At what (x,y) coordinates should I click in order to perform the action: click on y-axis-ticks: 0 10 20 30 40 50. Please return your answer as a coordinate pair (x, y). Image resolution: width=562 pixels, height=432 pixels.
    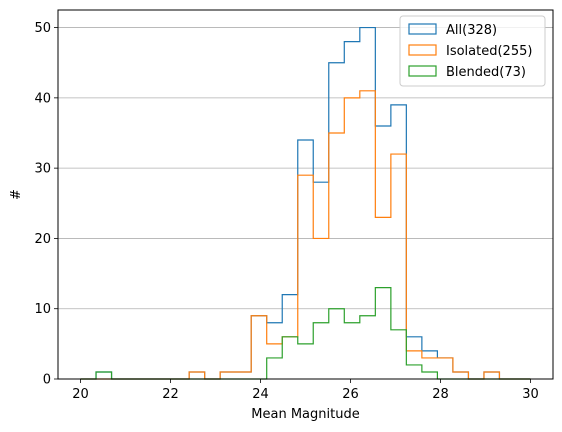
    Looking at the image, I should click on (46, 204).